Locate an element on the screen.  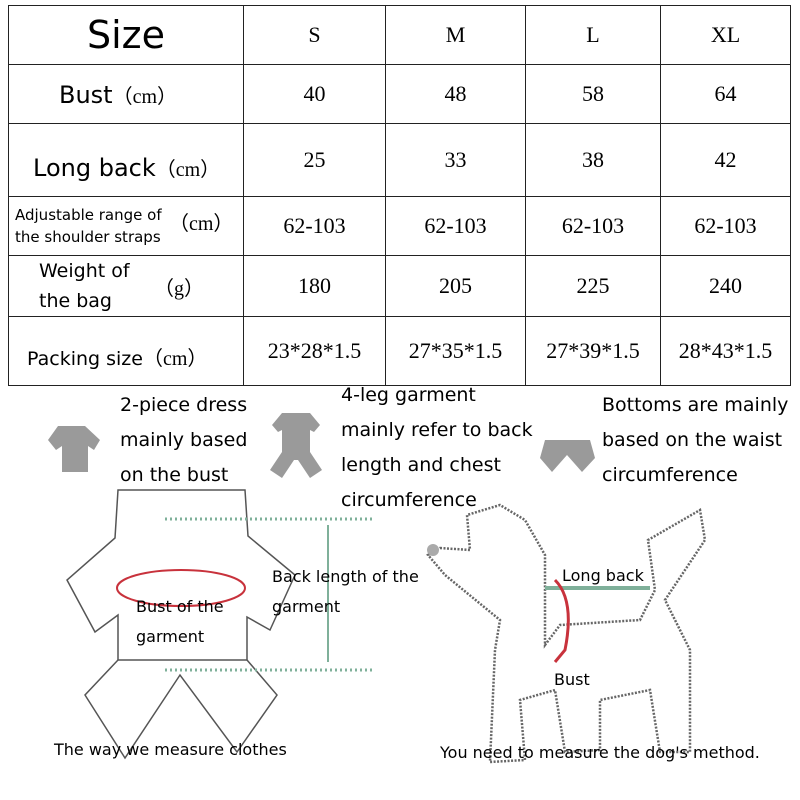
cell: 23*28*1.5 is located at coordinates (314, 351).